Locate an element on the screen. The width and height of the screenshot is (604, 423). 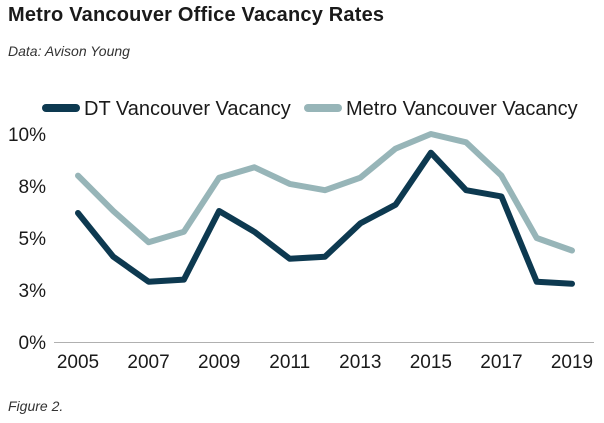
x-tick-label: 2005 is located at coordinates (78, 362).